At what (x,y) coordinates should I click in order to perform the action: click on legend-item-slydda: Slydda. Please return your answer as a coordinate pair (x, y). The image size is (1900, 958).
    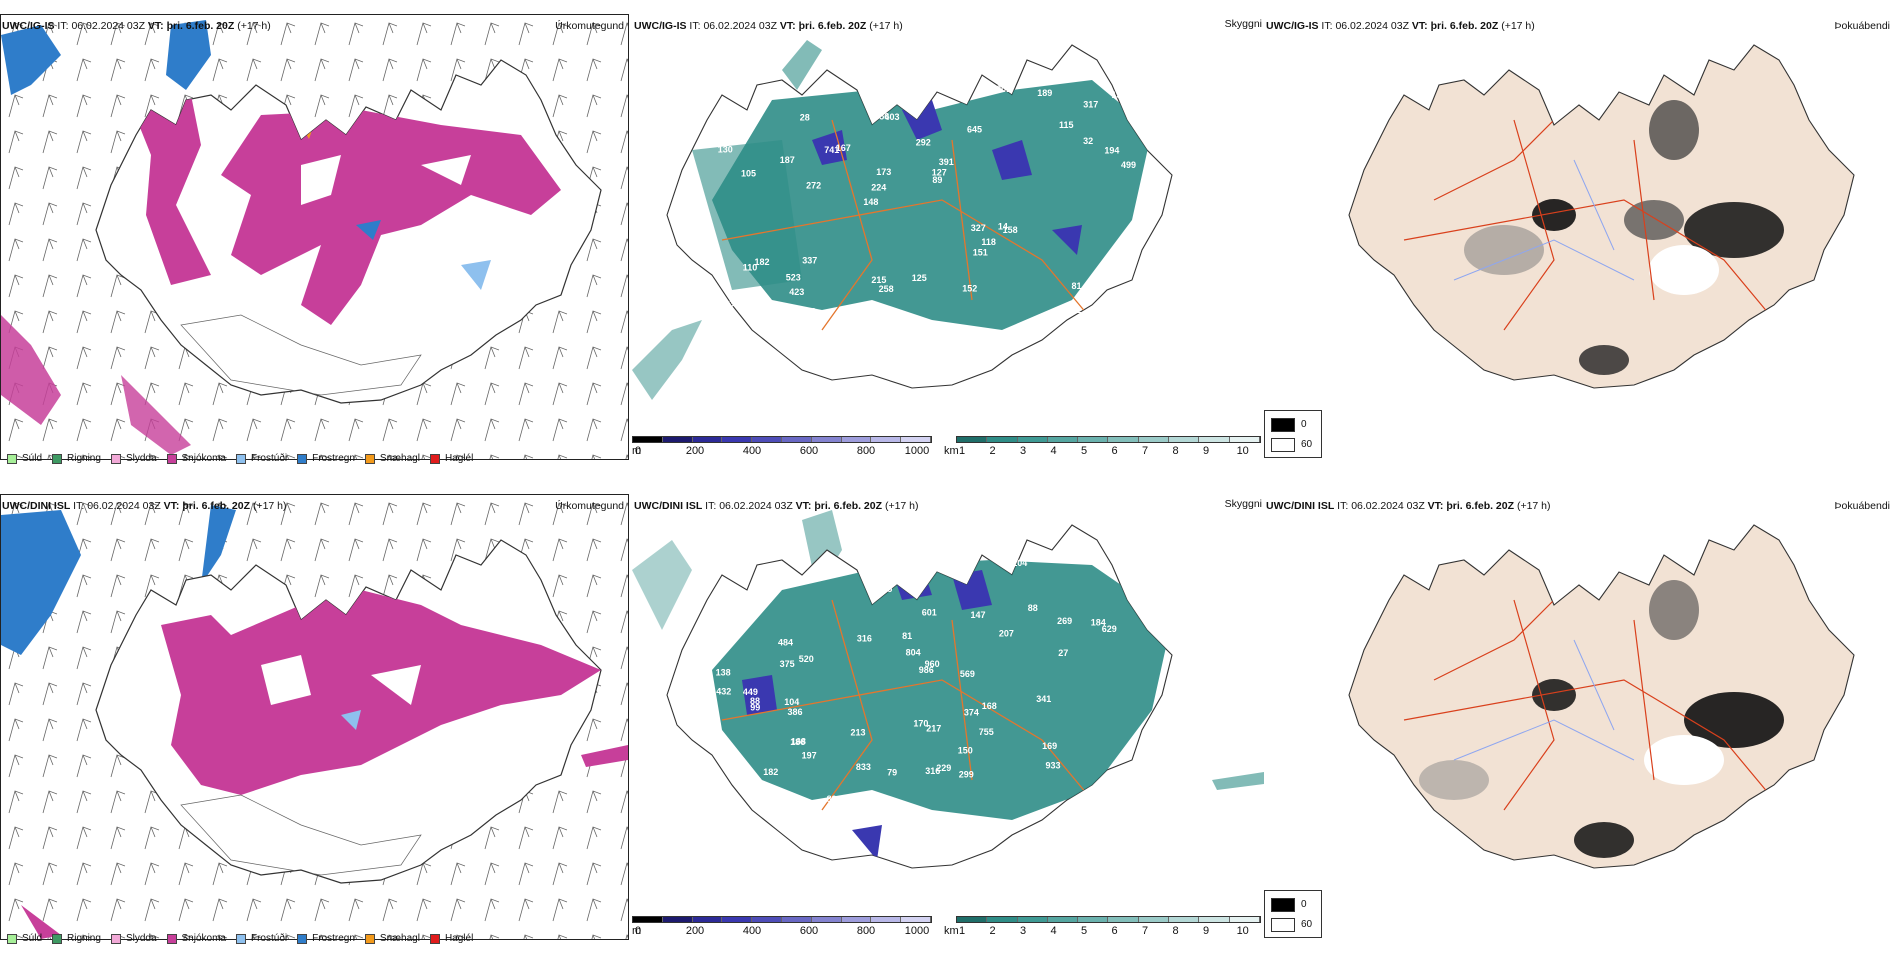
    Looking at the image, I should click on (133, 938).